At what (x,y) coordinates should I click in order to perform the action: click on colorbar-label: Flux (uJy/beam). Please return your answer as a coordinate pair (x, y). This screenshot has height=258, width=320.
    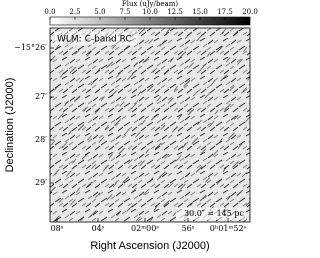
    Looking at the image, I should click on (150, 4).